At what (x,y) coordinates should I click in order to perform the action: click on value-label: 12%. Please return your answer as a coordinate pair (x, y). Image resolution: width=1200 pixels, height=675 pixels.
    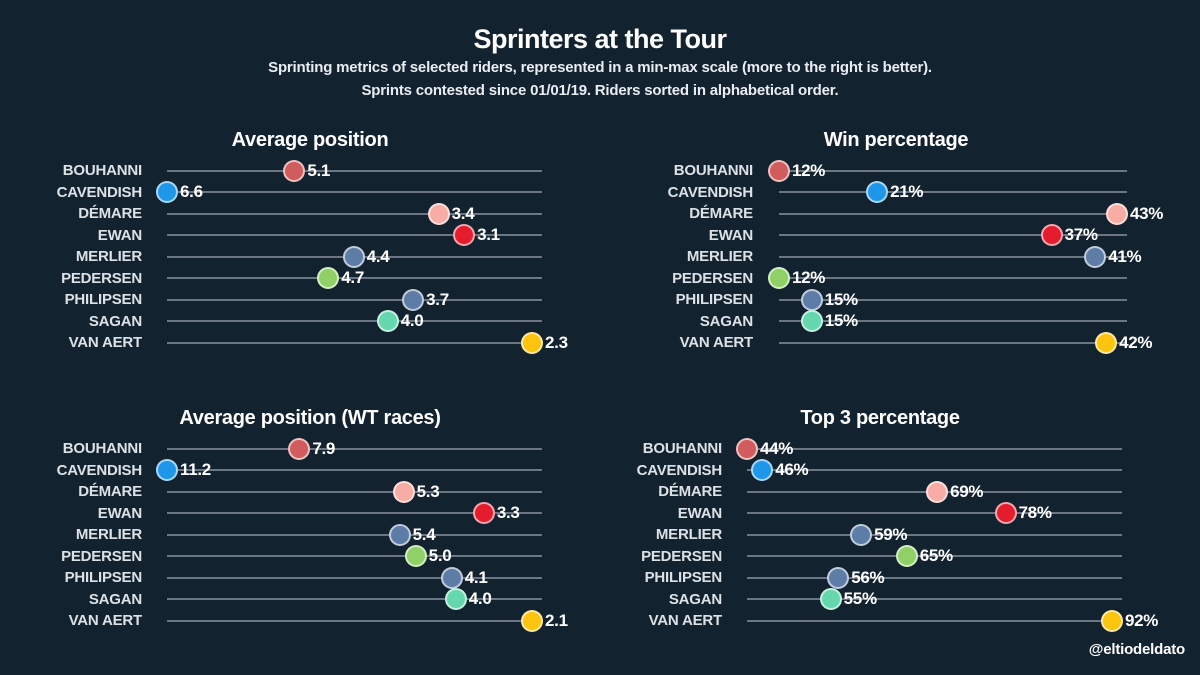
    Looking at the image, I should click on (809, 278).